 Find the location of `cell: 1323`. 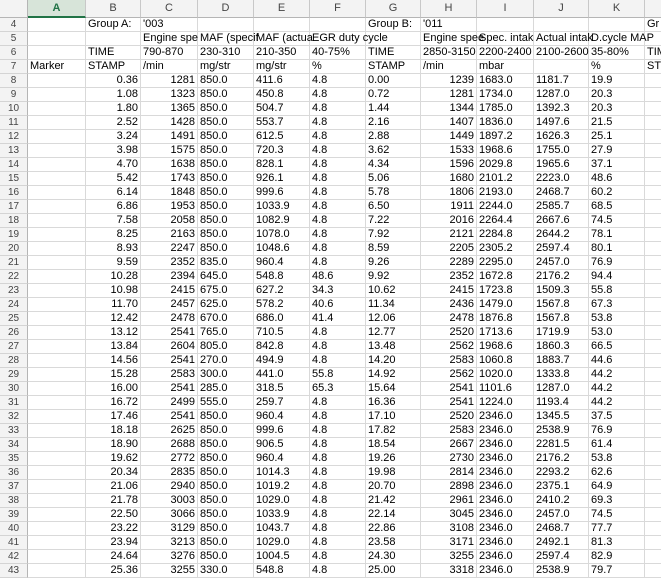

cell: 1323 is located at coordinates (169, 95).